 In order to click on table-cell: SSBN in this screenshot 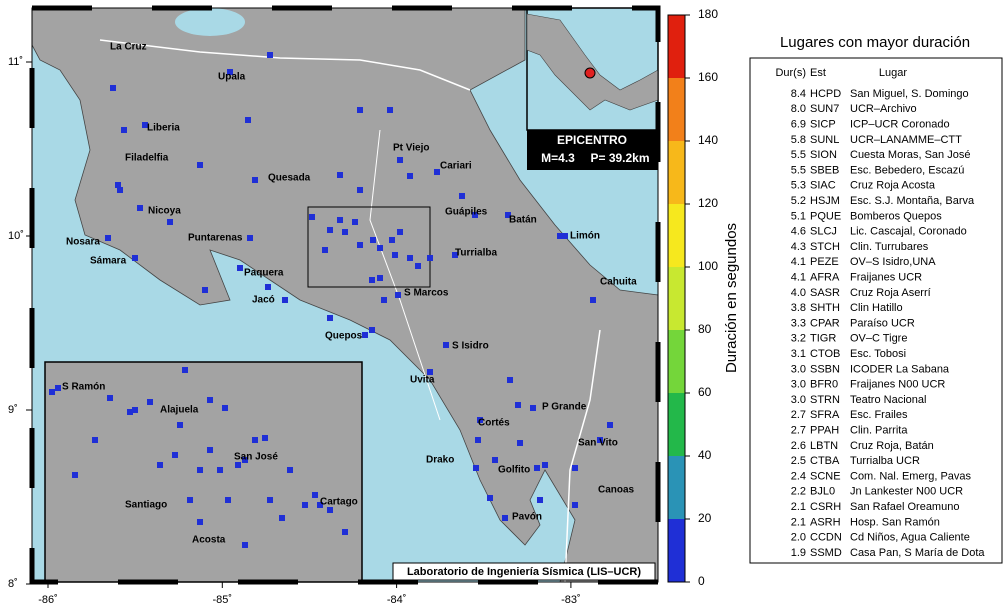, I will do `click(825, 369)`.